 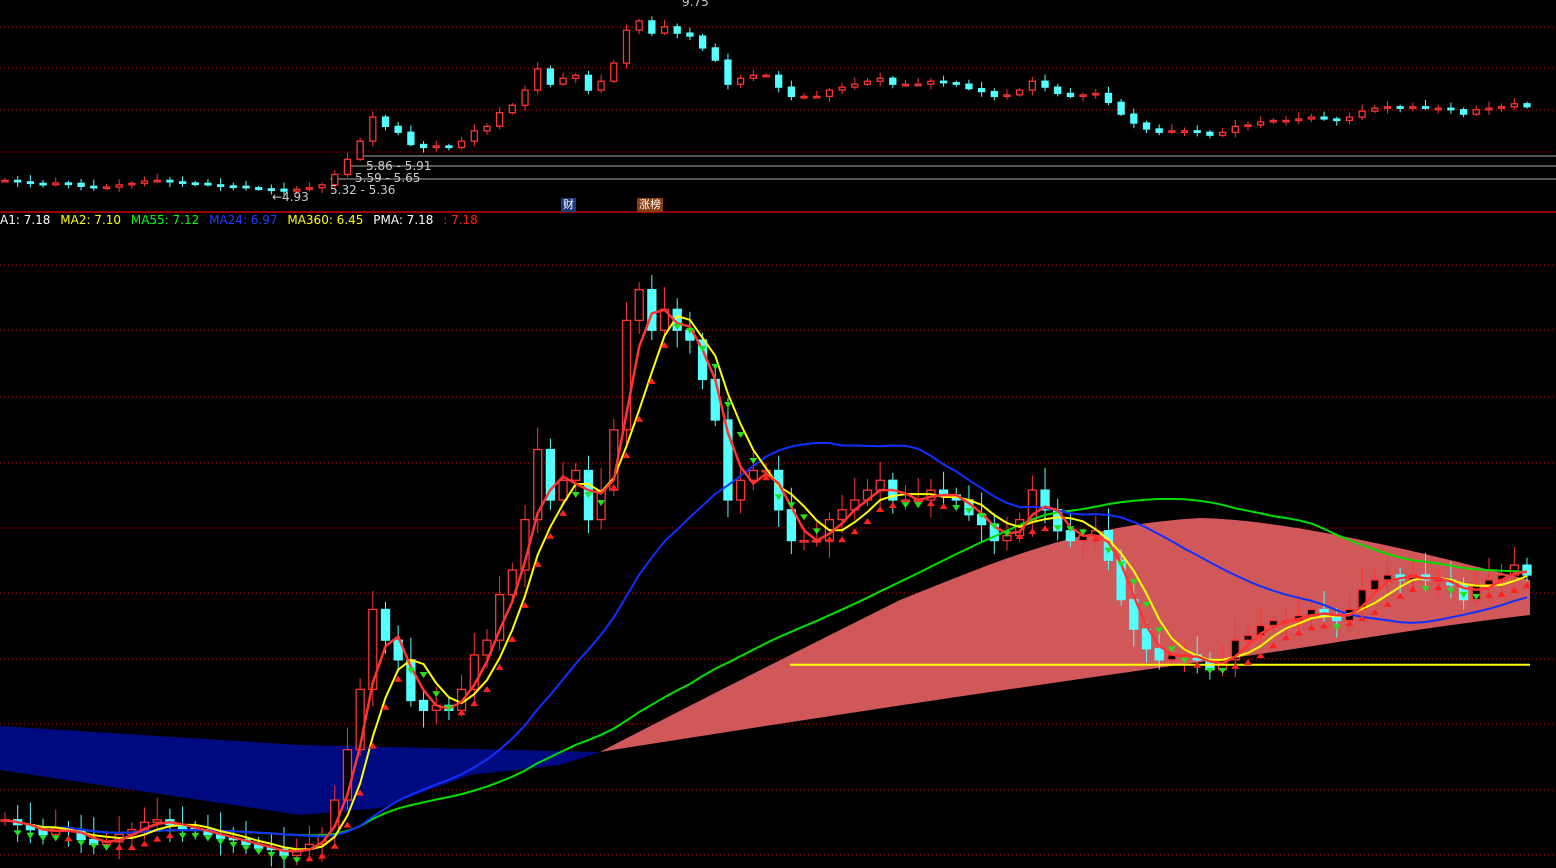 I want to click on limit-up-badge: 涨榜, so click(x=650, y=205).